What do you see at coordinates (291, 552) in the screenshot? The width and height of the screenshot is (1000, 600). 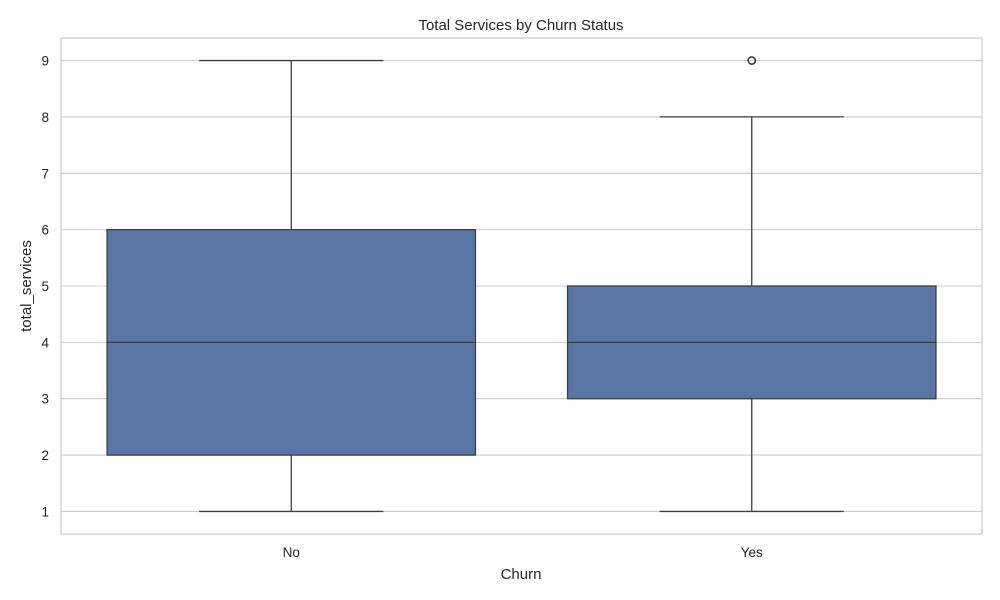 I see `x-tick-label-no: No` at bounding box center [291, 552].